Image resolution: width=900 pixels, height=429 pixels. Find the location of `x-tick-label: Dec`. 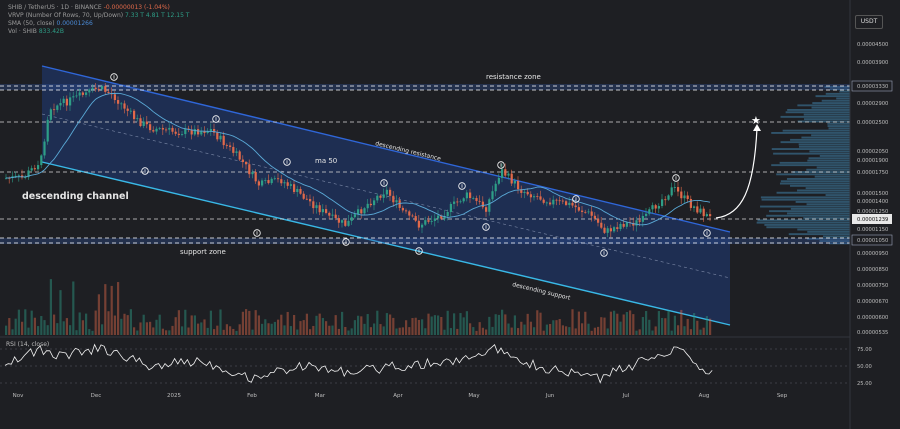

x-tick-label: Dec is located at coordinates (96, 396).